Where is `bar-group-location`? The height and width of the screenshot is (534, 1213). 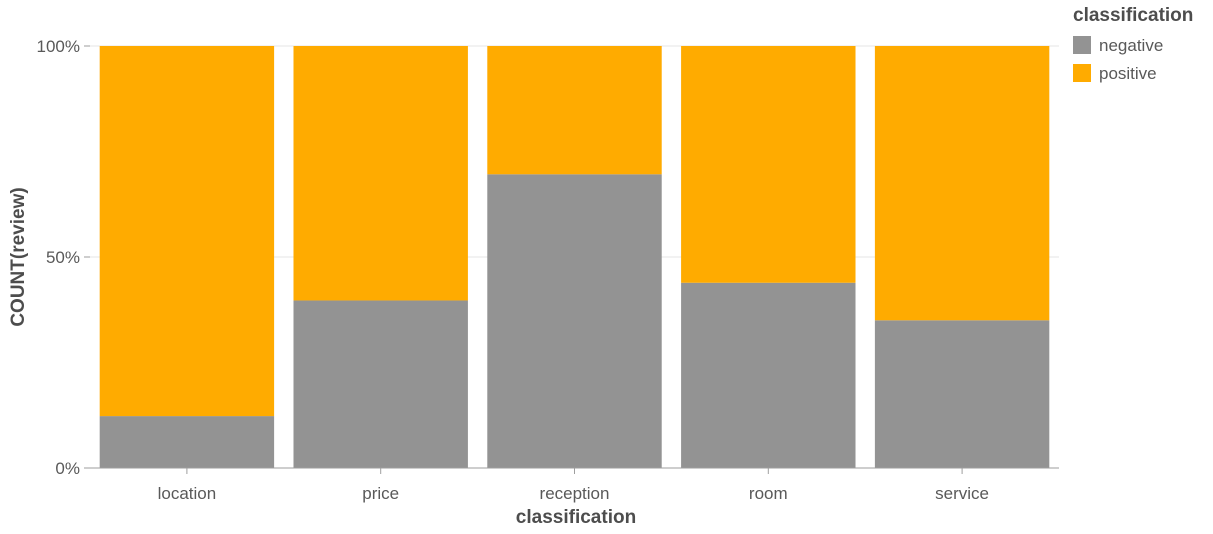 bar-group-location is located at coordinates (187, 257).